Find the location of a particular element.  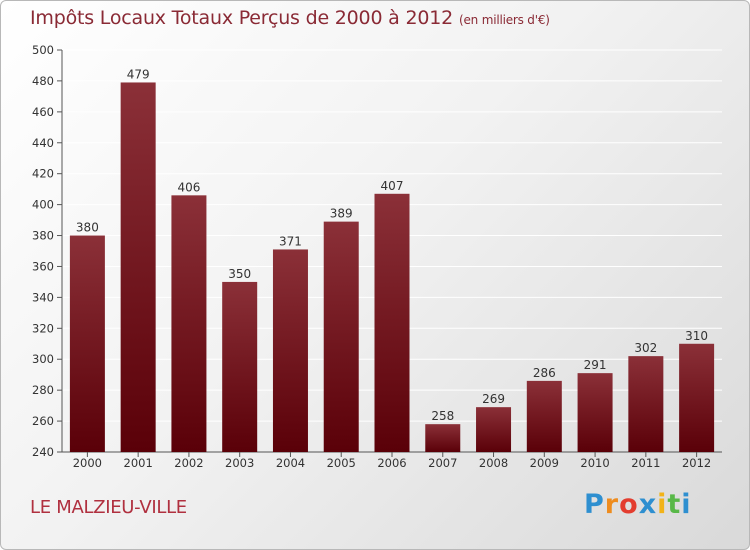

y-tick-label: 400 is located at coordinates (43, 205).